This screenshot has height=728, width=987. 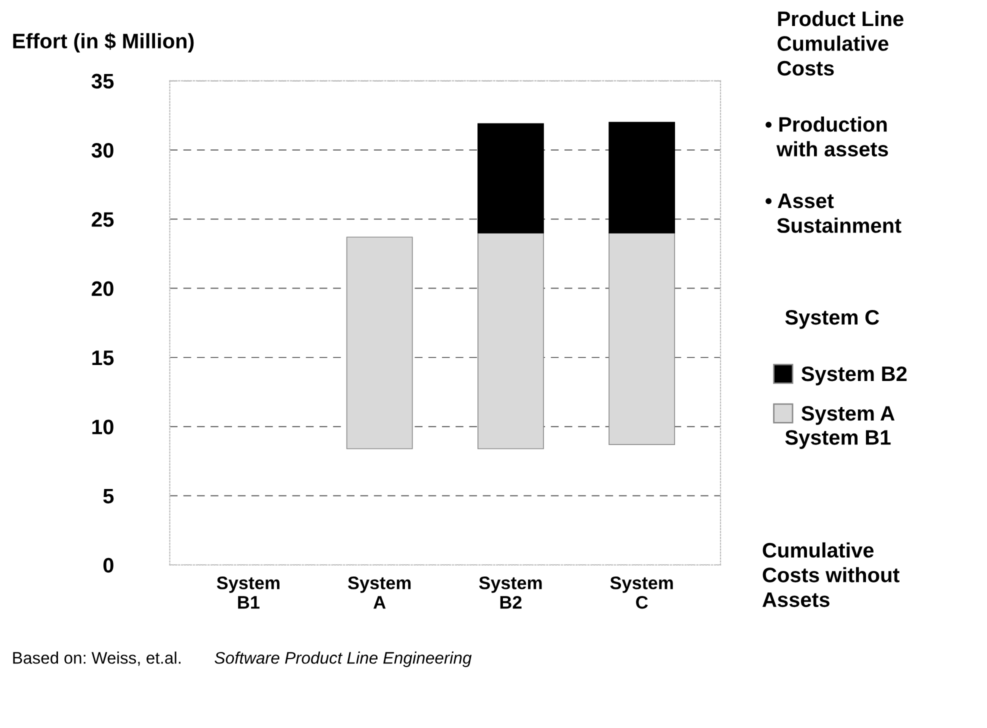 I want to click on text: Product Line Cumulative Costs, so click(x=841, y=43).